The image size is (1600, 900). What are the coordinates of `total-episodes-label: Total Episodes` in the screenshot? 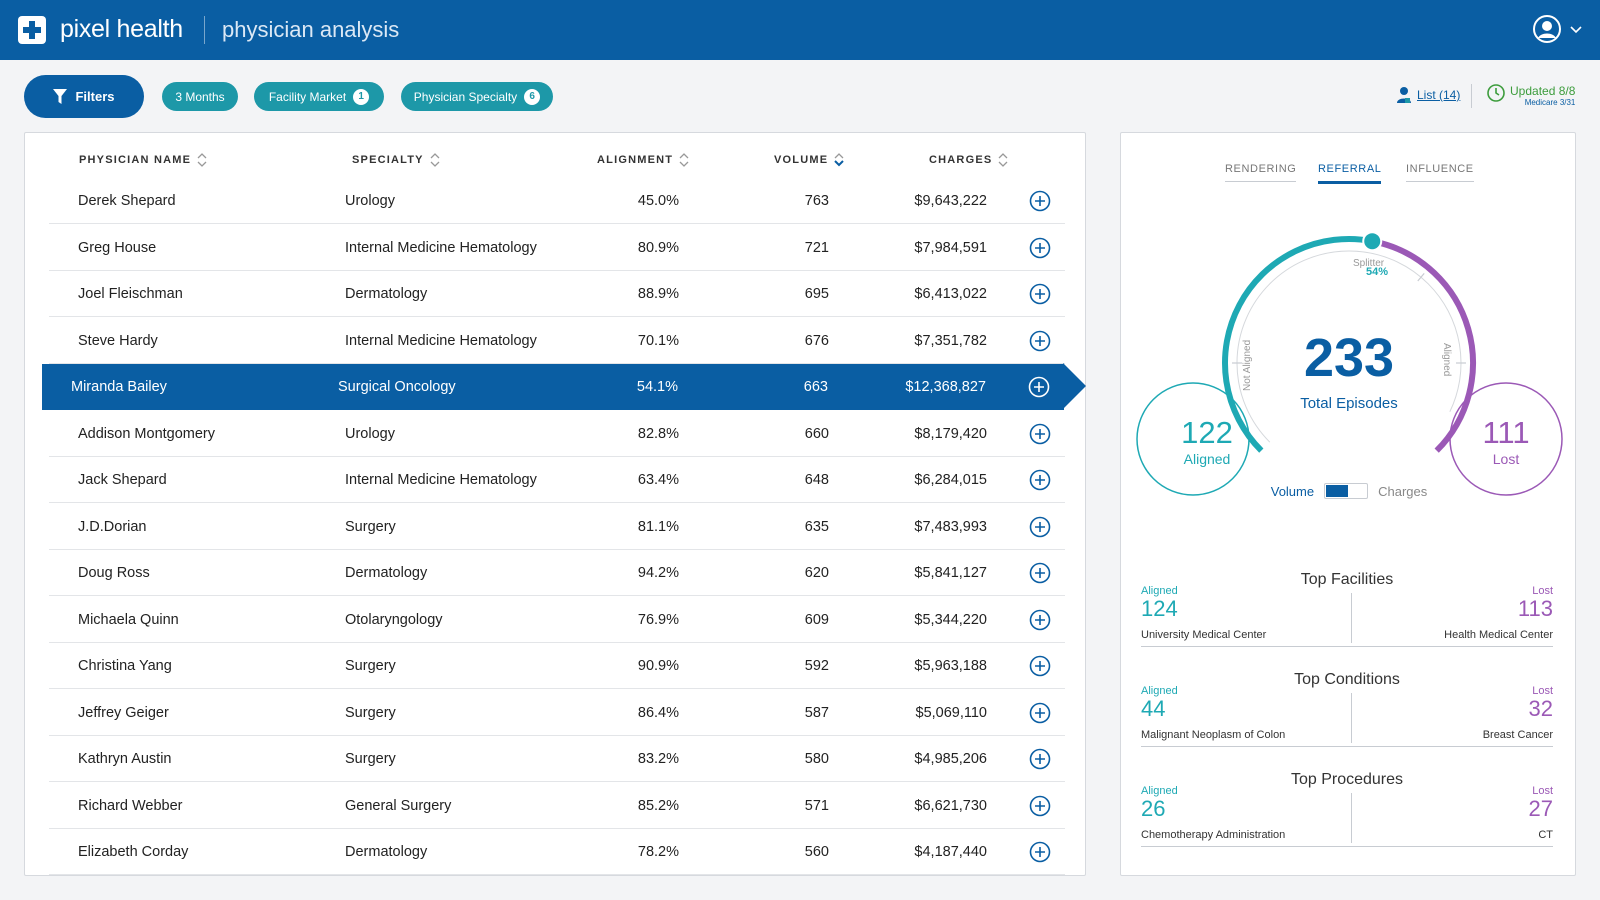 It's located at (1349, 403).